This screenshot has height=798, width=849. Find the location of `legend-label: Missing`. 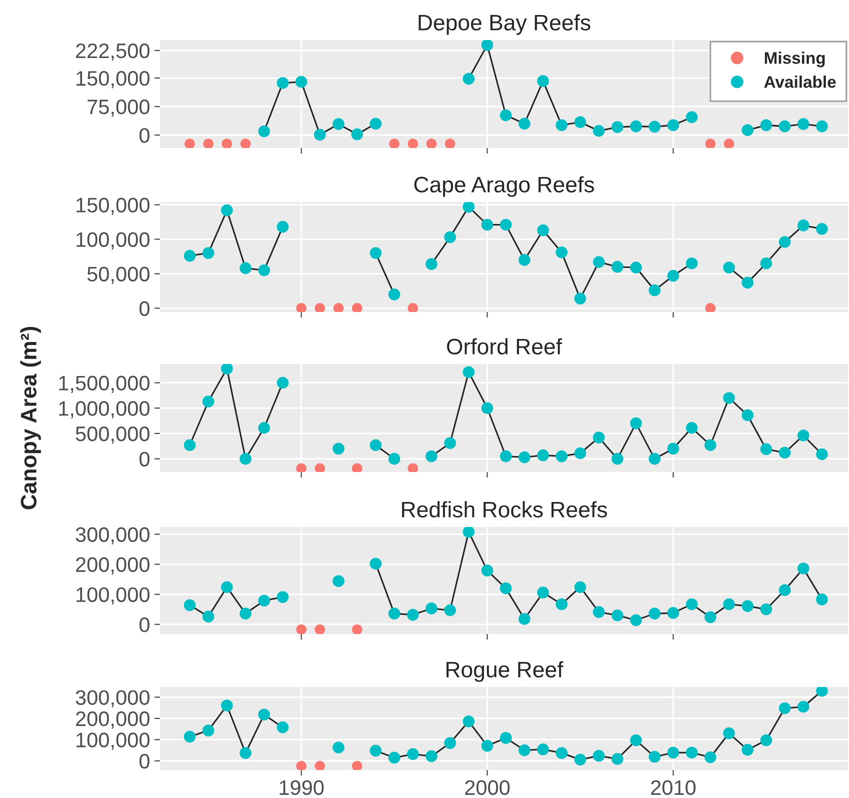

legend-label: Missing is located at coordinates (794, 60).